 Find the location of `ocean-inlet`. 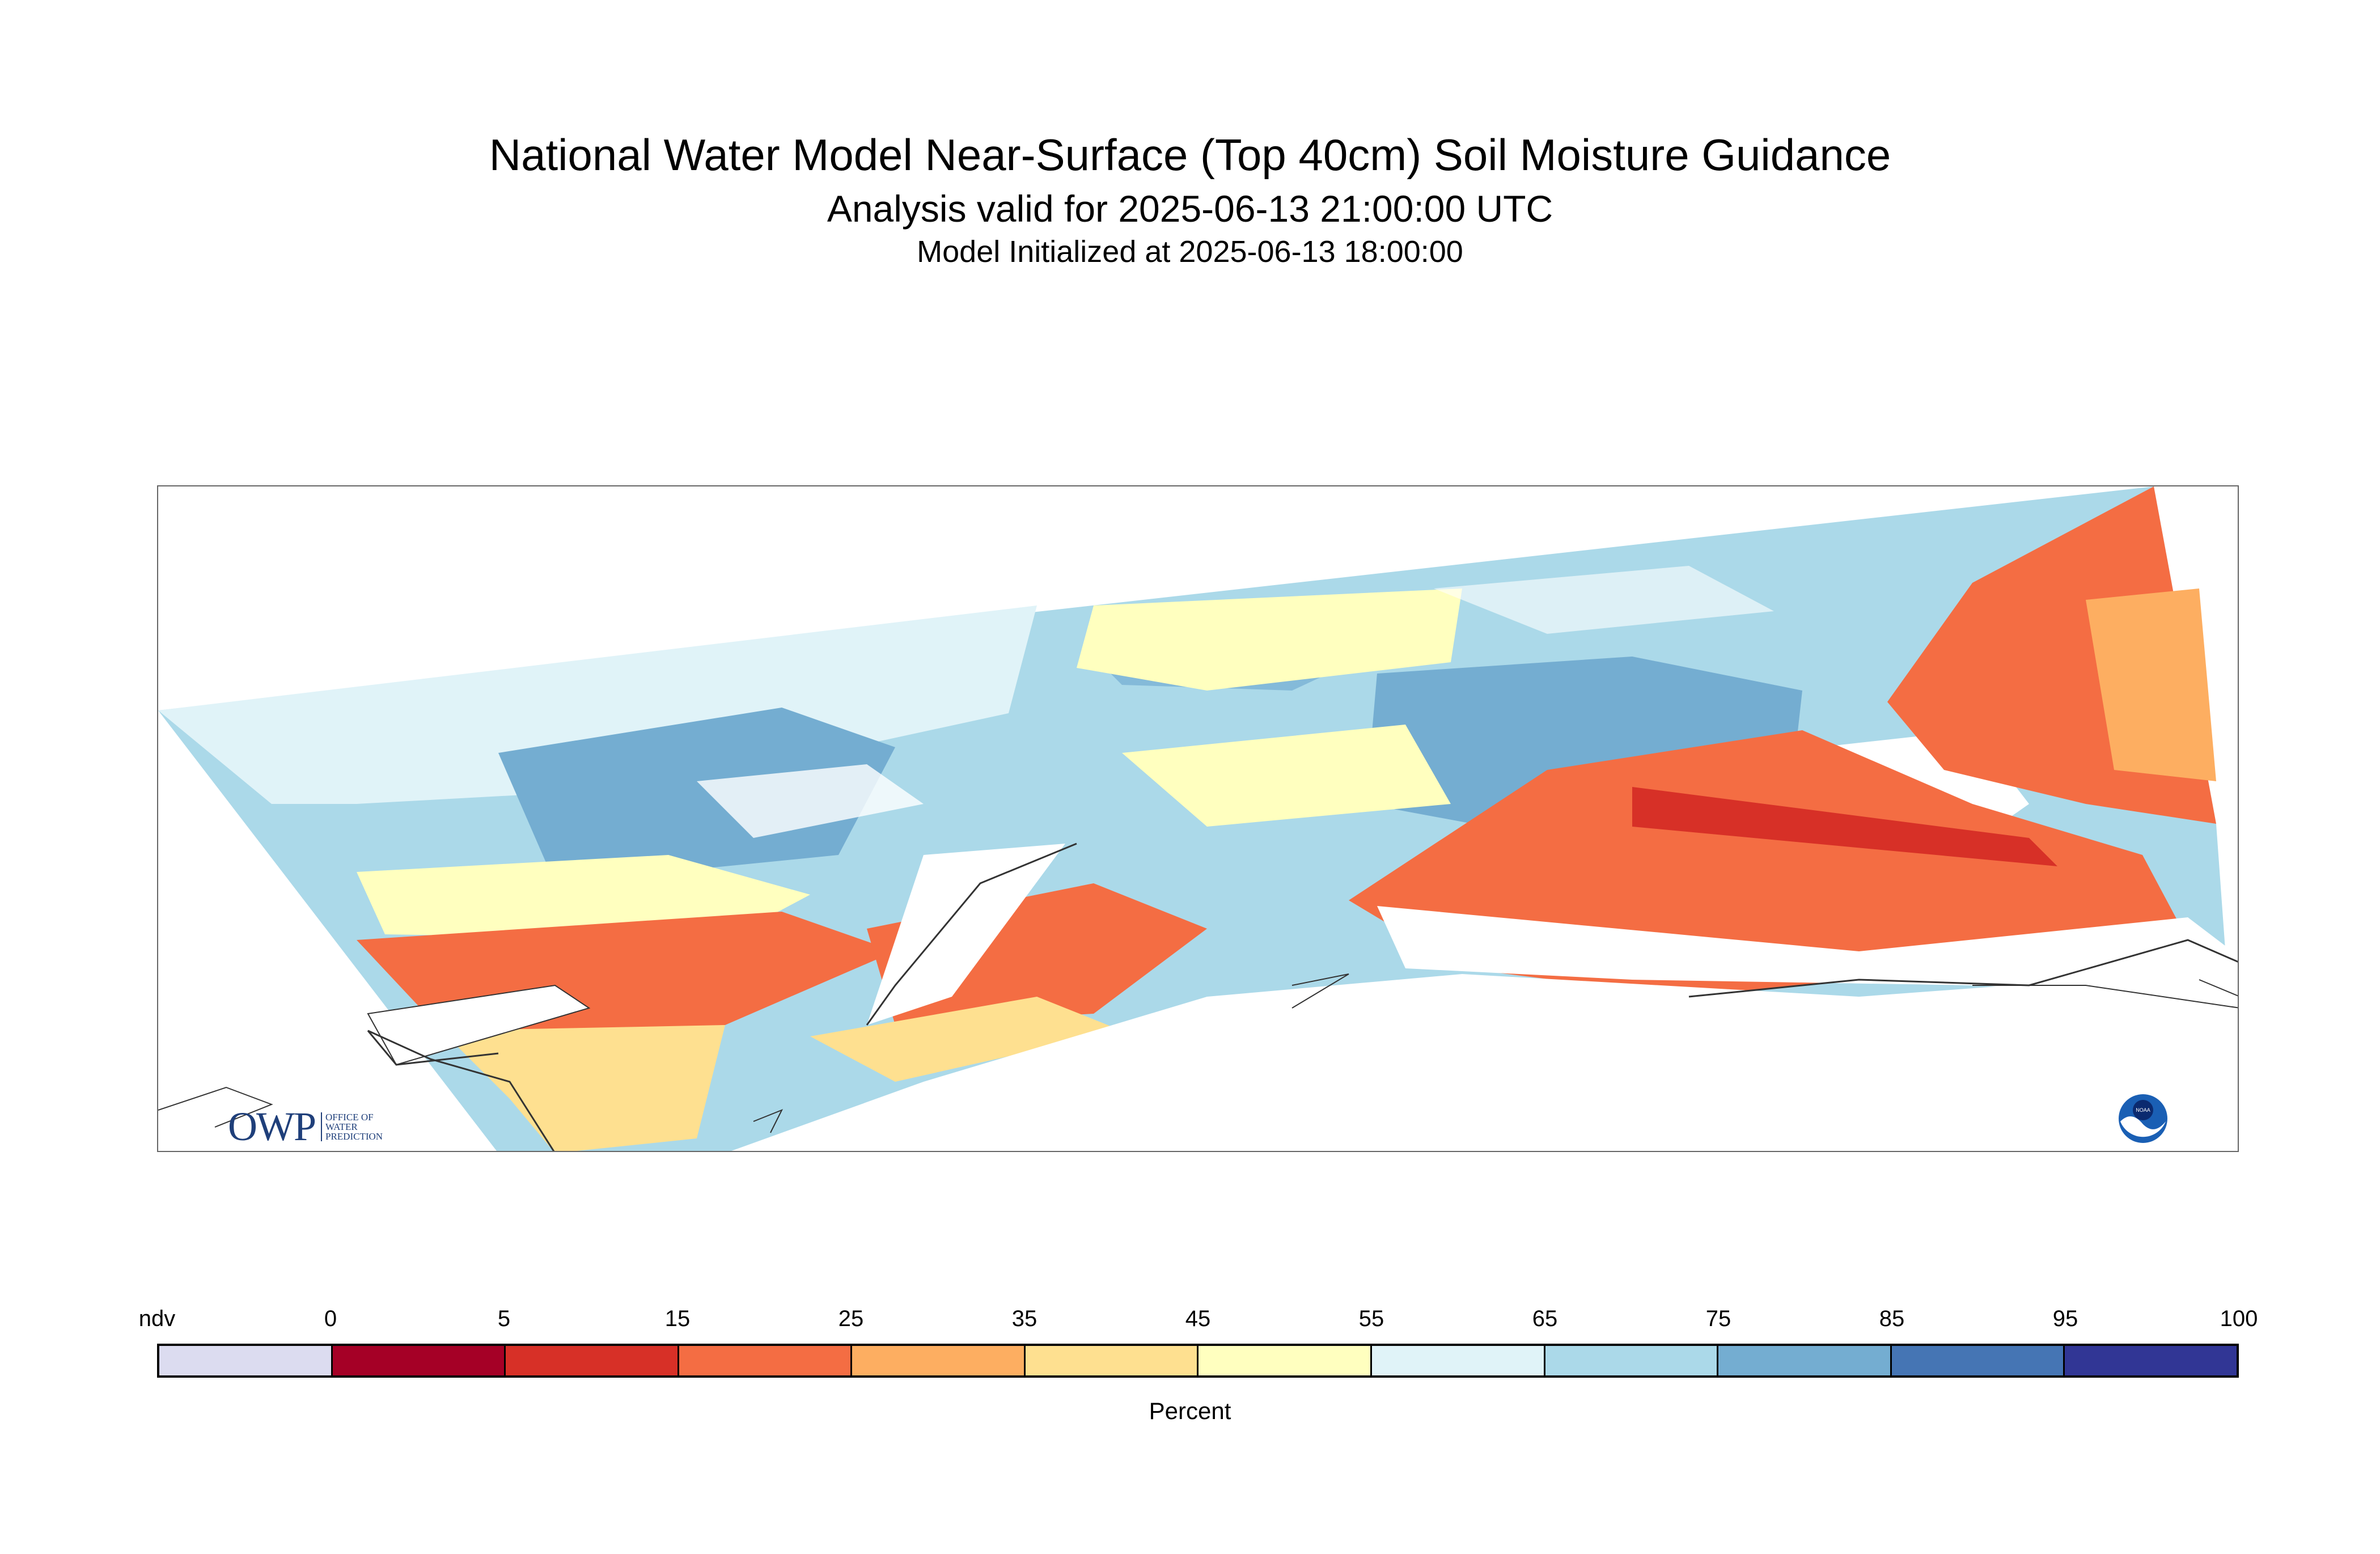

ocean-inlet is located at coordinates (966, 935).